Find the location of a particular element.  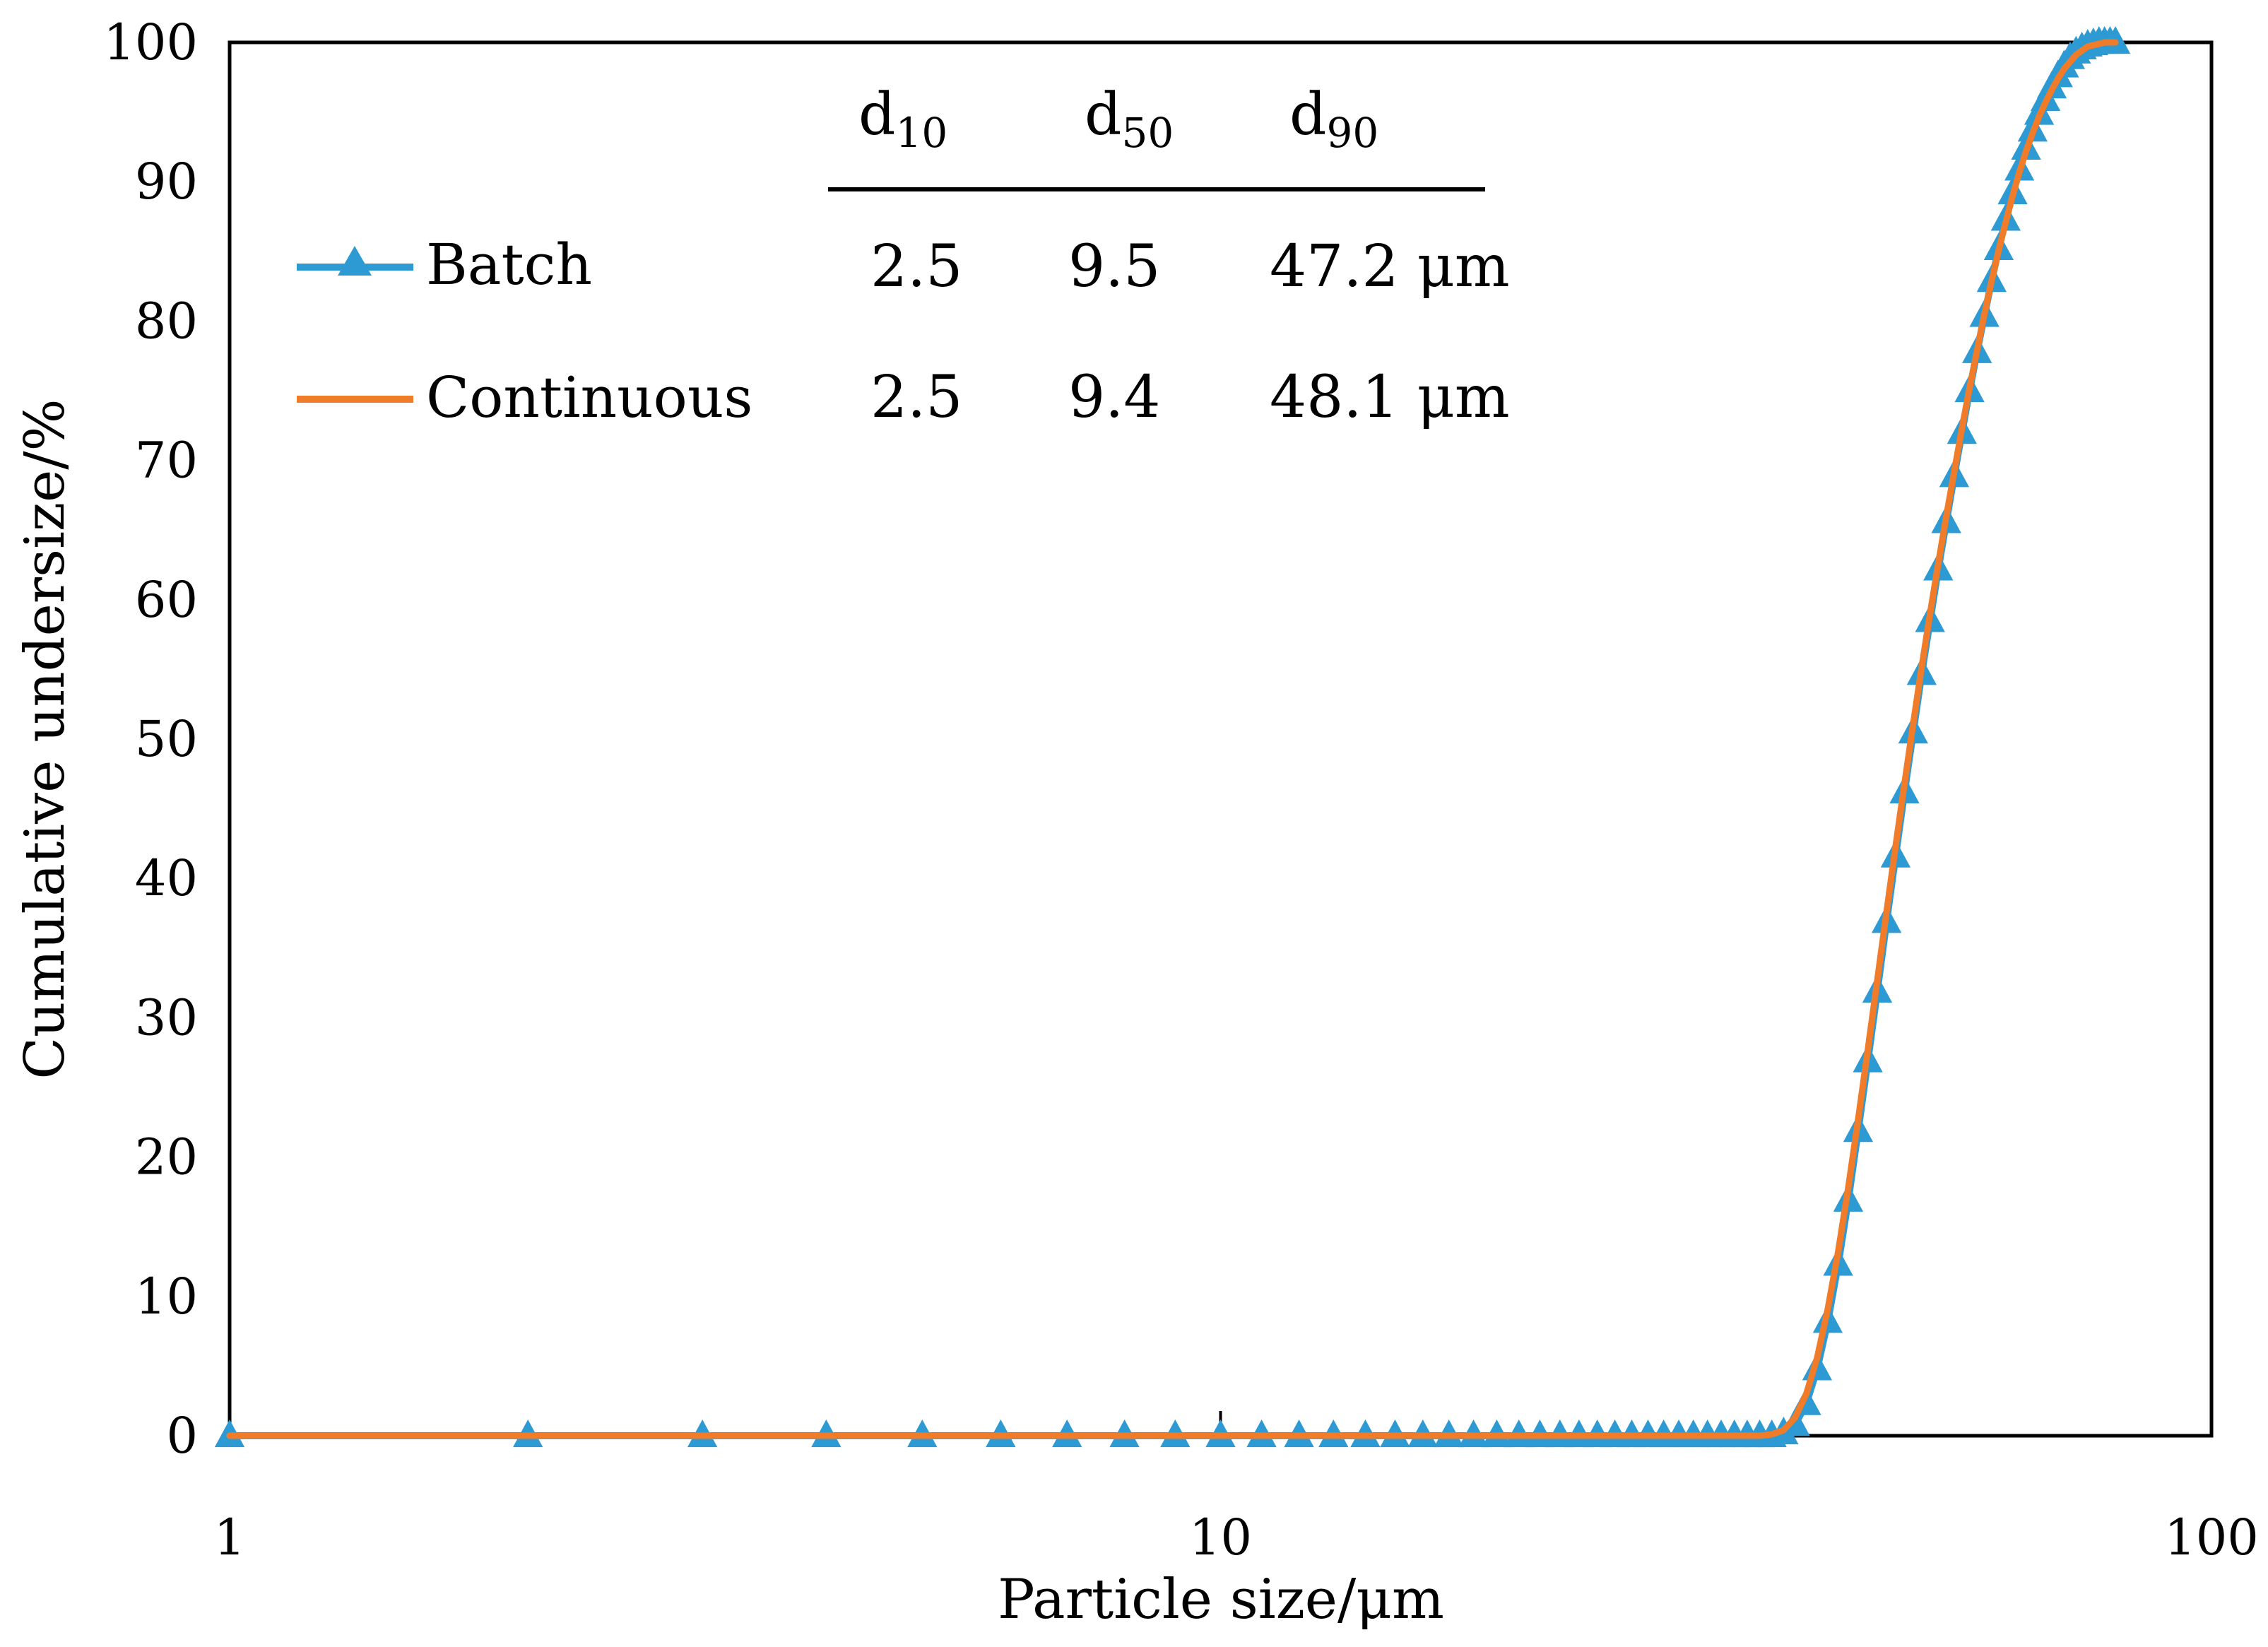

y-tick-label: 50 is located at coordinates (166, 739).